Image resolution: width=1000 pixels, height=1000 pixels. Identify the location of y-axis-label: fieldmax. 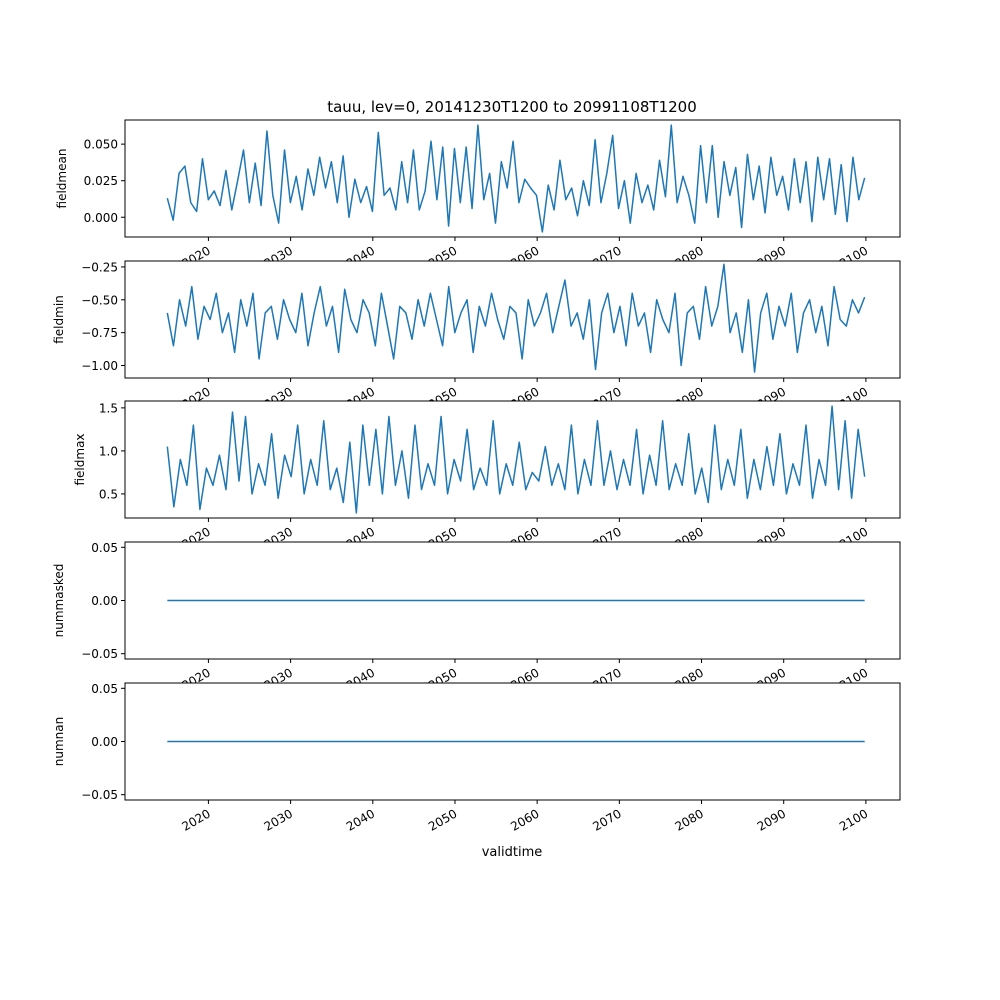
(80, 459).